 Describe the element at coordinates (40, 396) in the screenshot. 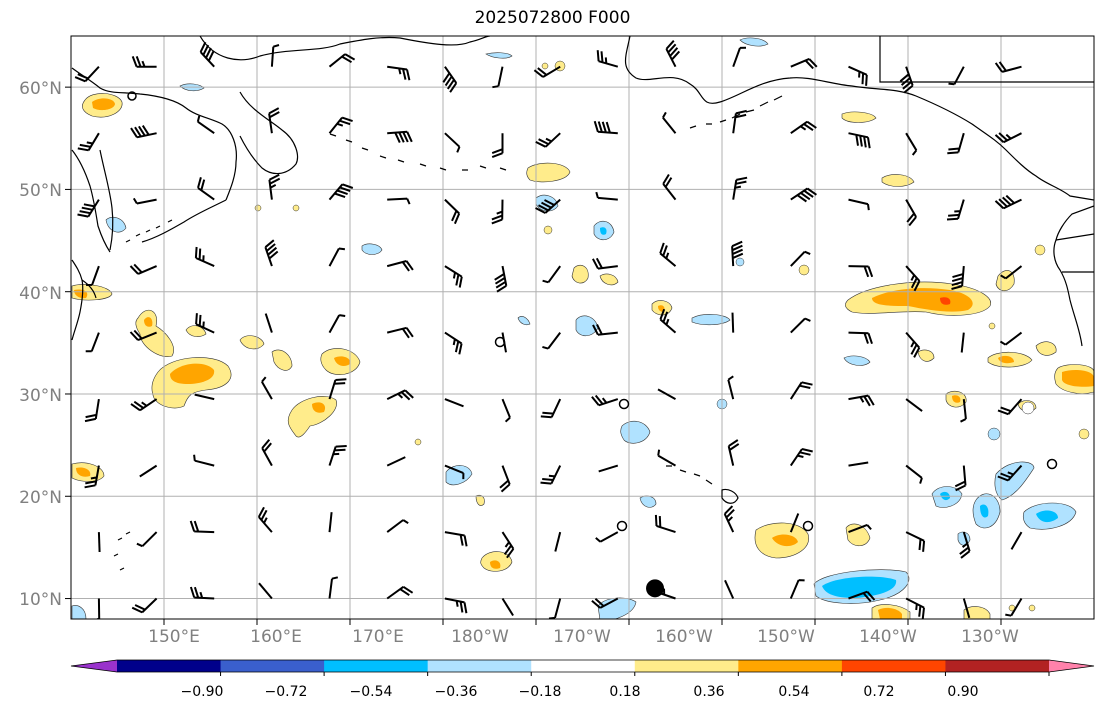

I see `lat-label-30n: 30°N` at that location.